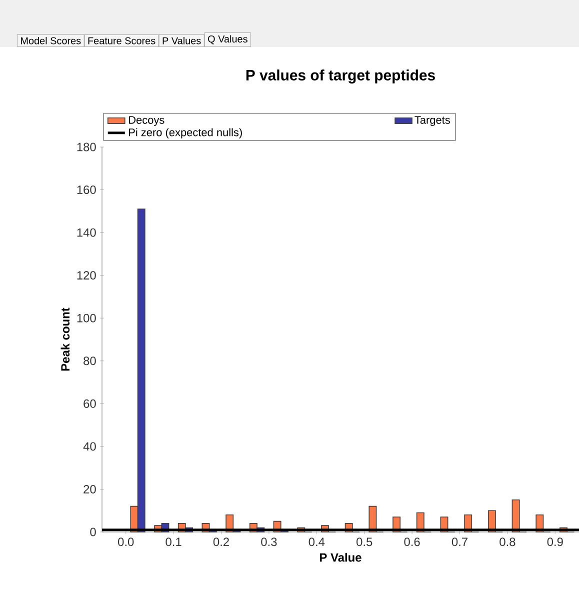 Image resolution: width=579 pixels, height=606 pixels. Describe the element at coordinates (269, 542) in the screenshot. I see `x-tick-label: 0.3` at that location.